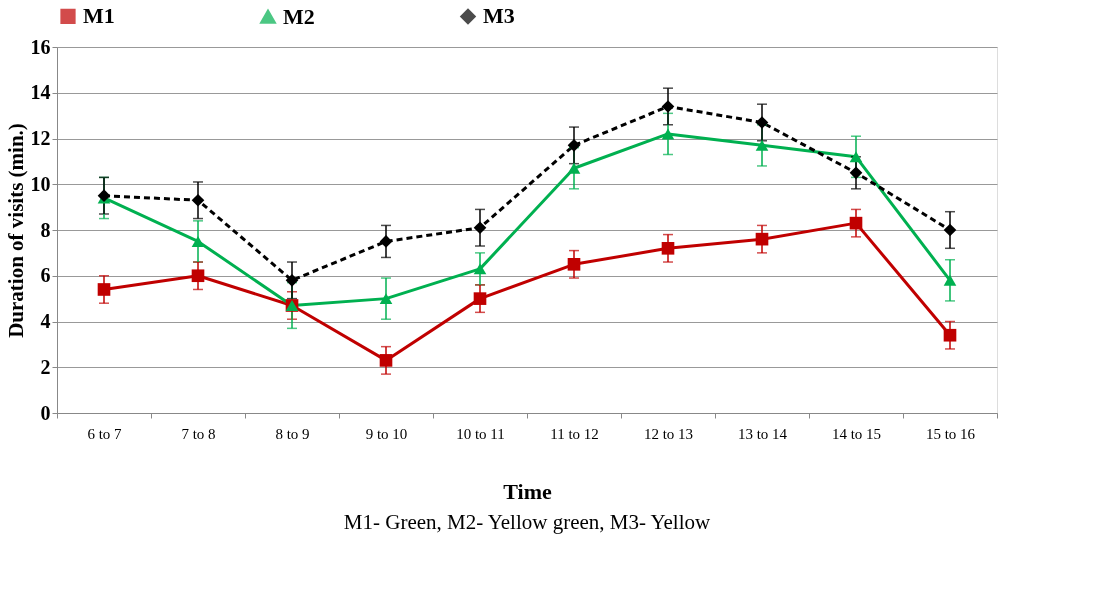 The image size is (1103, 607). What do you see at coordinates (527, 522) in the screenshot?
I see `text: M1- Green, M2- Yellow green, M3- Yellow` at bounding box center [527, 522].